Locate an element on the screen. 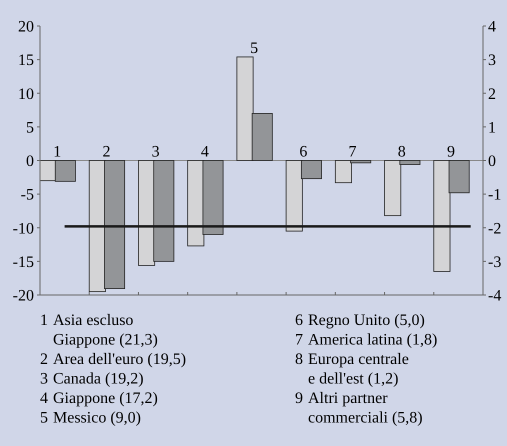 The width and height of the screenshot is (507, 446). y2-tick-label: 3 is located at coordinates (492, 61).